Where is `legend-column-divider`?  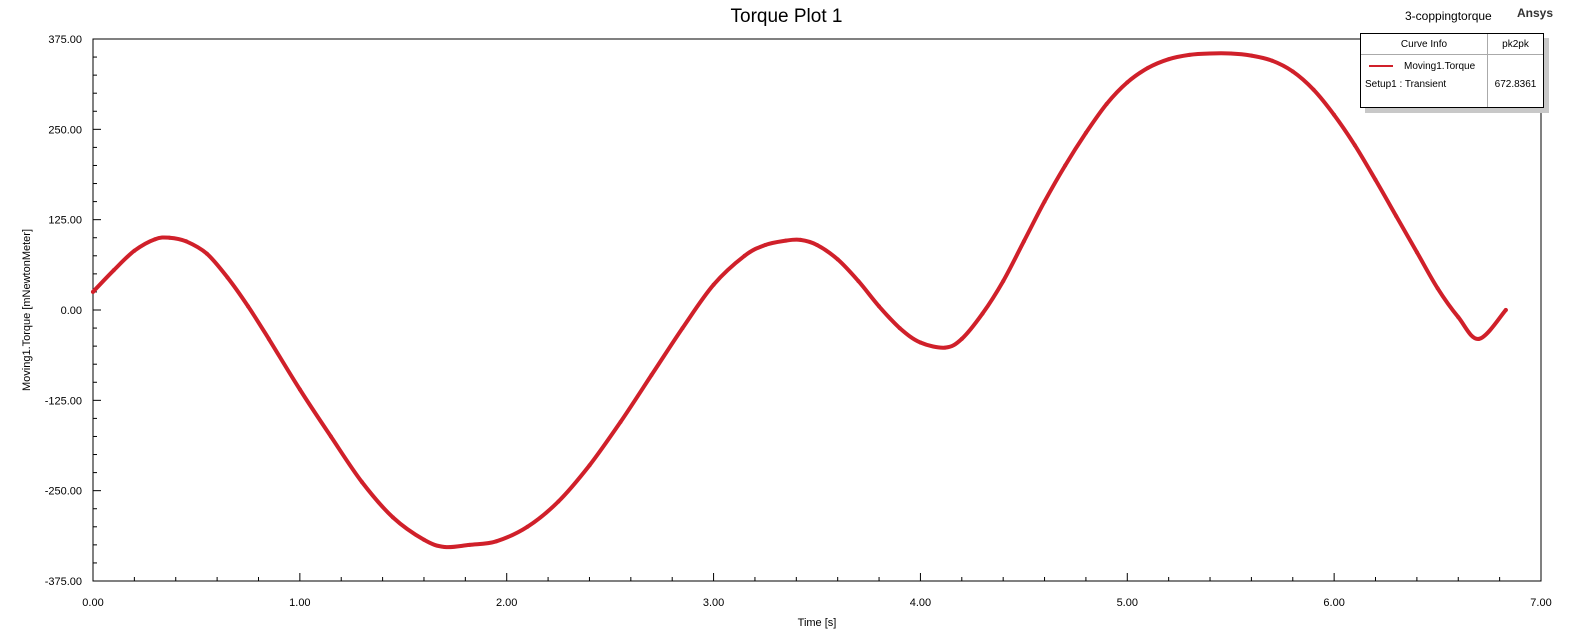 legend-column-divider is located at coordinates (1487, 80).